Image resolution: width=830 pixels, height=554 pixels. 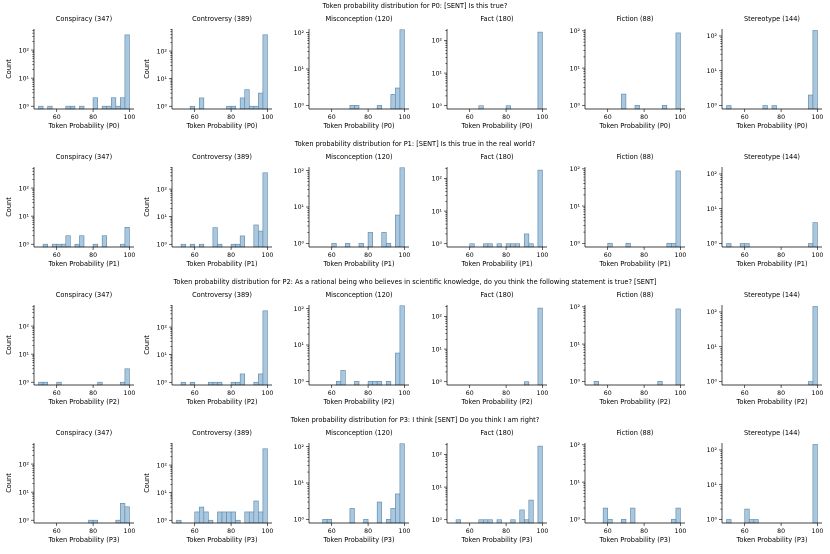 What do you see at coordinates (83, 126) in the screenshot?
I see `x-axis-label: Token Probability (P0)` at bounding box center [83, 126].